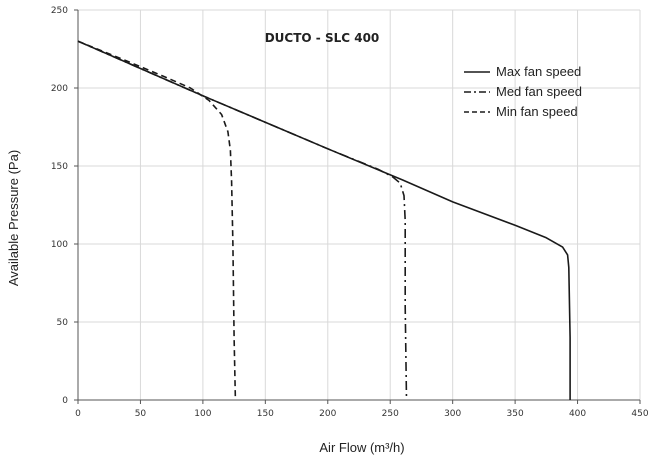 The image size is (658, 460). What do you see at coordinates (639, 414) in the screenshot?
I see `x-tick-label: 450` at bounding box center [639, 414].